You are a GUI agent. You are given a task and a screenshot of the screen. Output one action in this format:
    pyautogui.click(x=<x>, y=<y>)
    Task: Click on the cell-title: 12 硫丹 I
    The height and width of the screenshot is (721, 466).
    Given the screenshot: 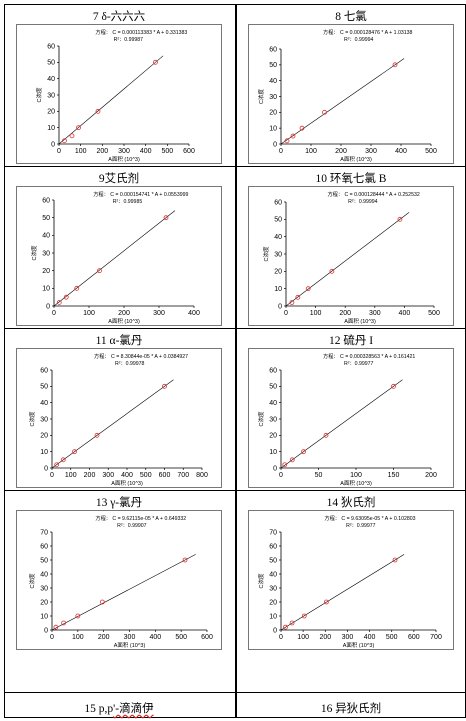 What is the action you would take?
    pyautogui.click(x=351, y=341)
    